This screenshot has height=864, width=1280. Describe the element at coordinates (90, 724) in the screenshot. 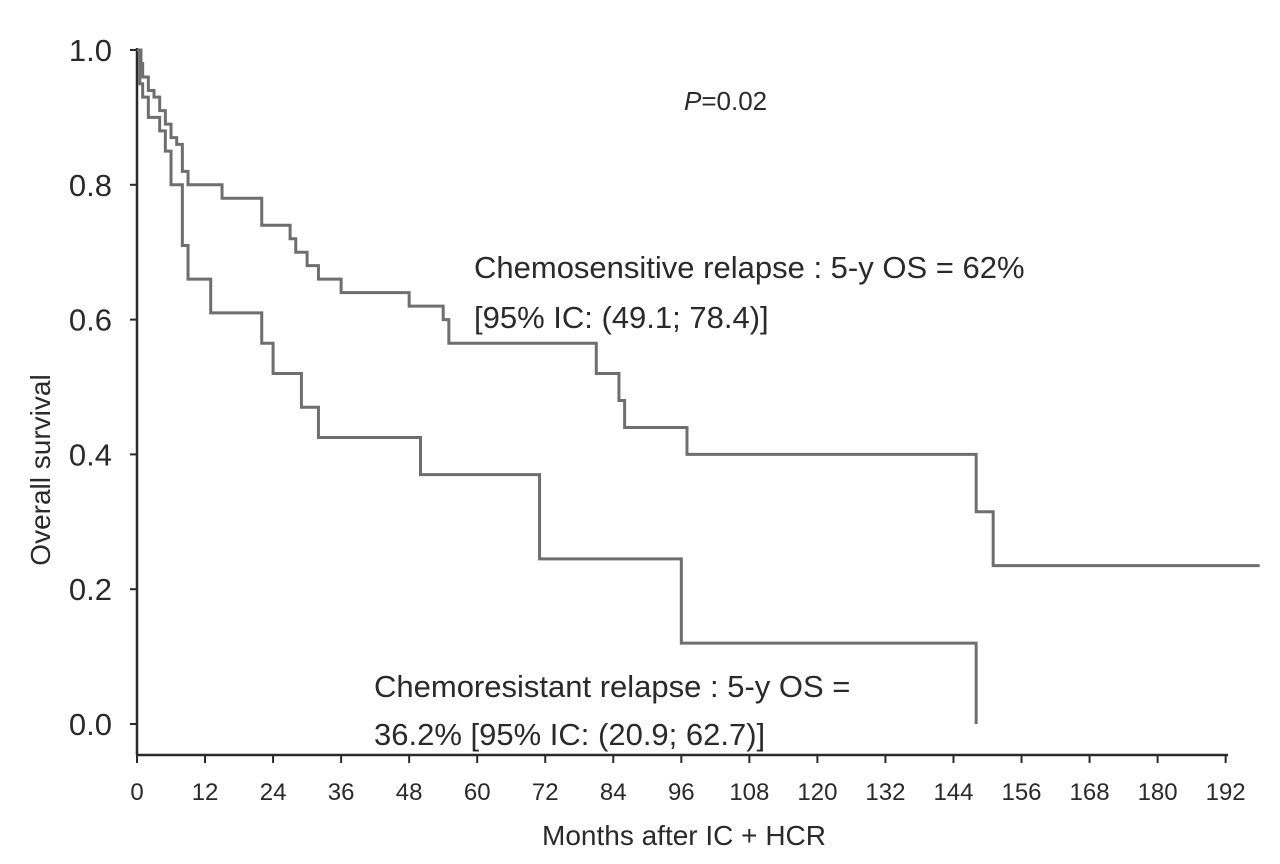

I see `y-tick-label: 0.0` at that location.